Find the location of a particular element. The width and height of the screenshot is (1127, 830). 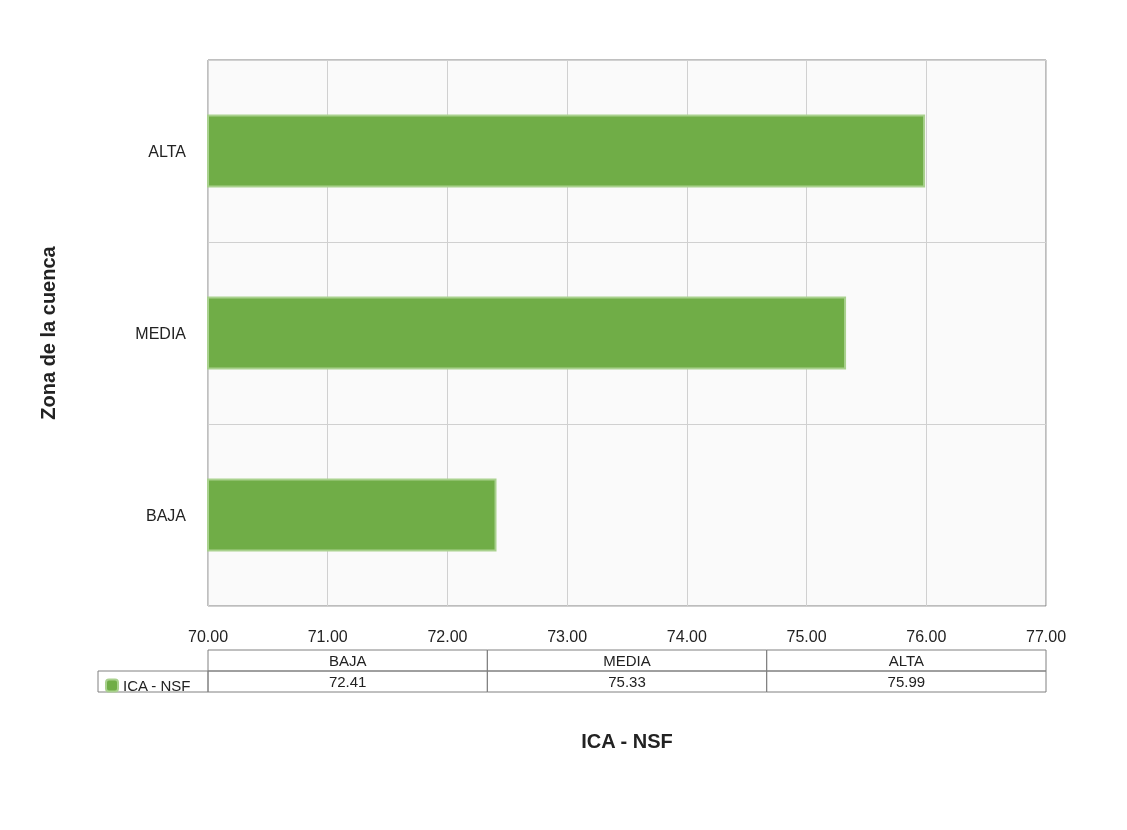

y-tick-label: ALTA is located at coordinates (167, 151).